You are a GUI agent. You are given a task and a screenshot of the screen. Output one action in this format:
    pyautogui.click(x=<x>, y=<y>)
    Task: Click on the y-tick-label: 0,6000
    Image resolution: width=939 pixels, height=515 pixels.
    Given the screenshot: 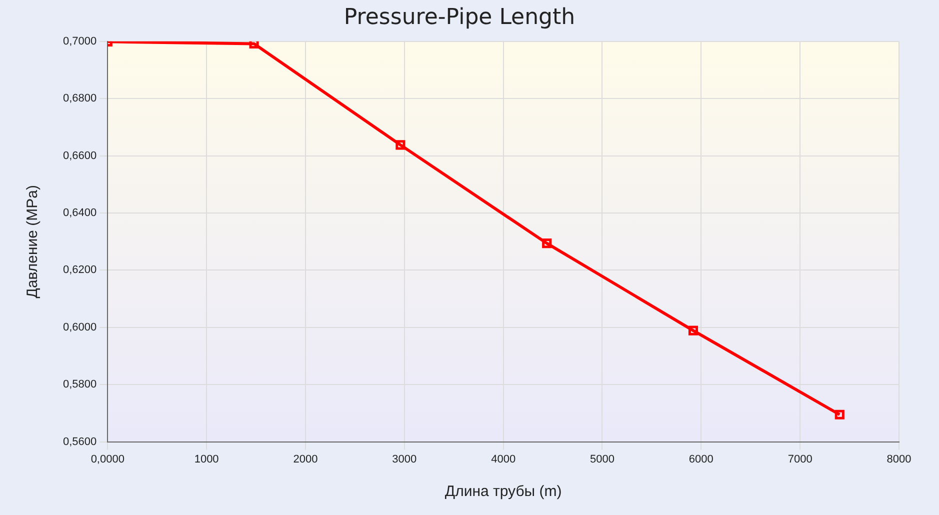 What is the action you would take?
    pyautogui.click(x=79, y=327)
    